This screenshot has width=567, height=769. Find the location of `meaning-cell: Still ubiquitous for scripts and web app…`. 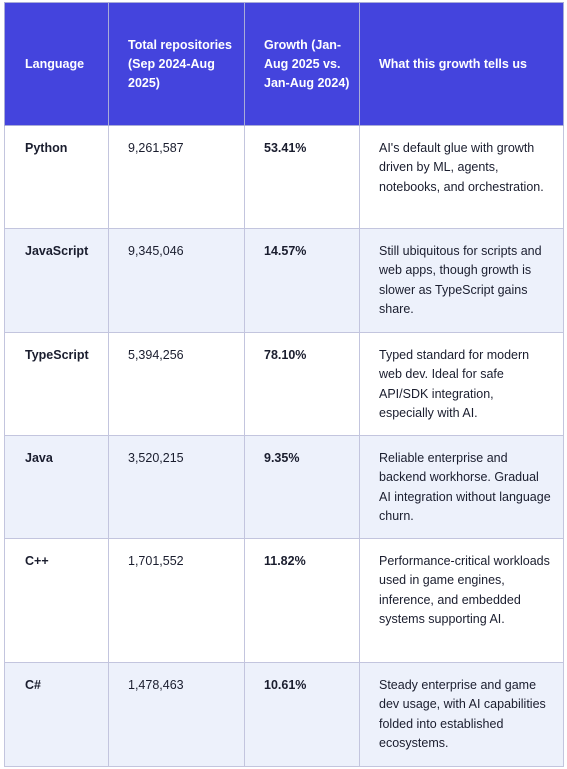

meaning-cell: Still ubiquitous for scripts and web app… is located at coordinates (461, 280).